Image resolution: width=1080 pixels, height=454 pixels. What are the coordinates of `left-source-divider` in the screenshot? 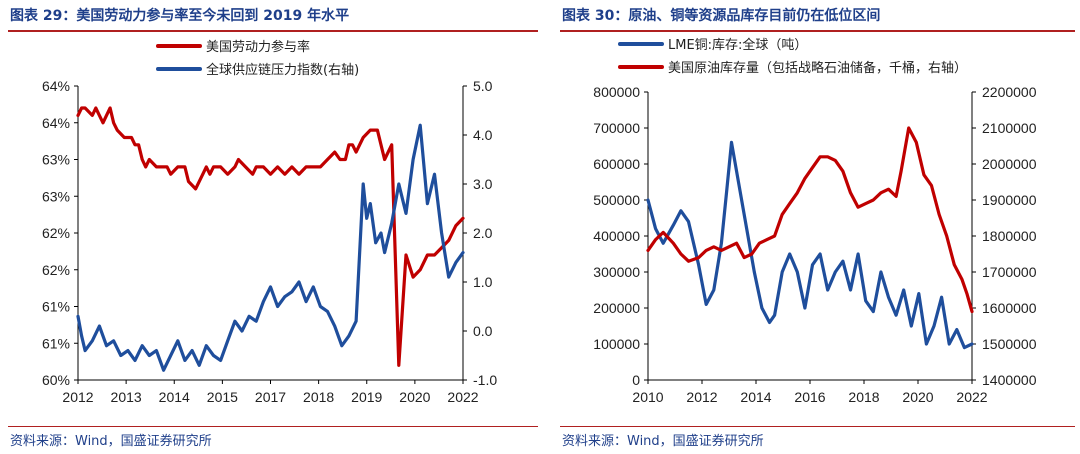 It's located at (273, 426).